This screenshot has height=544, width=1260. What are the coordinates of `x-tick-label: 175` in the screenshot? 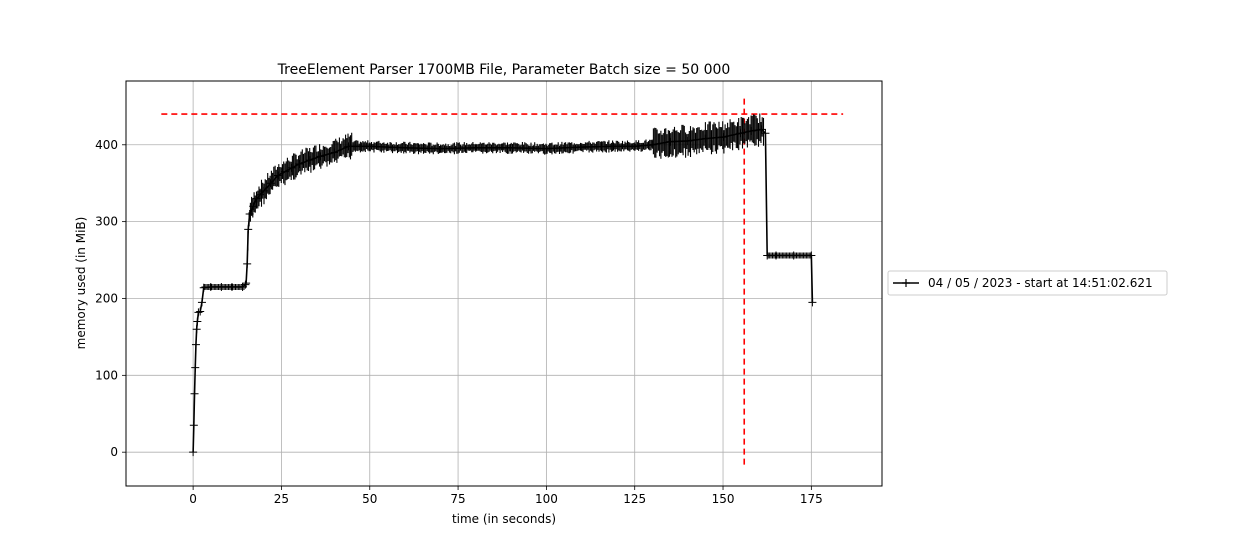 It's located at (811, 499).